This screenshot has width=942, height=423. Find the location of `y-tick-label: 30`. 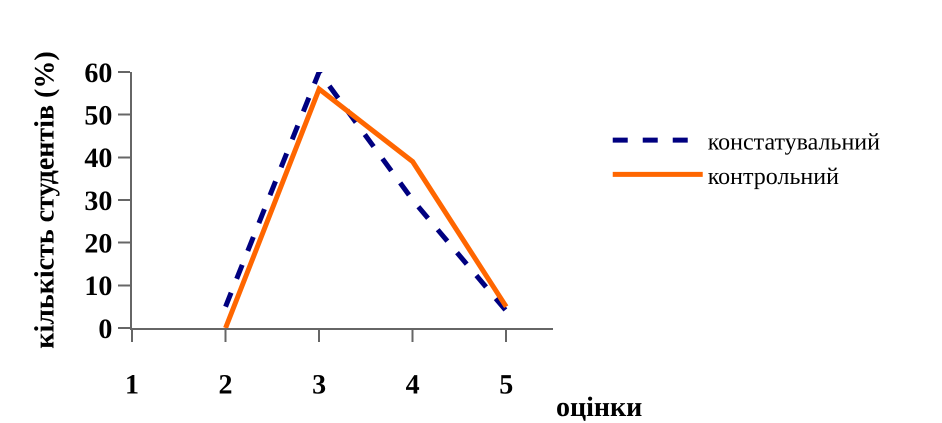

y-tick-label: 30 is located at coordinates (98, 201).